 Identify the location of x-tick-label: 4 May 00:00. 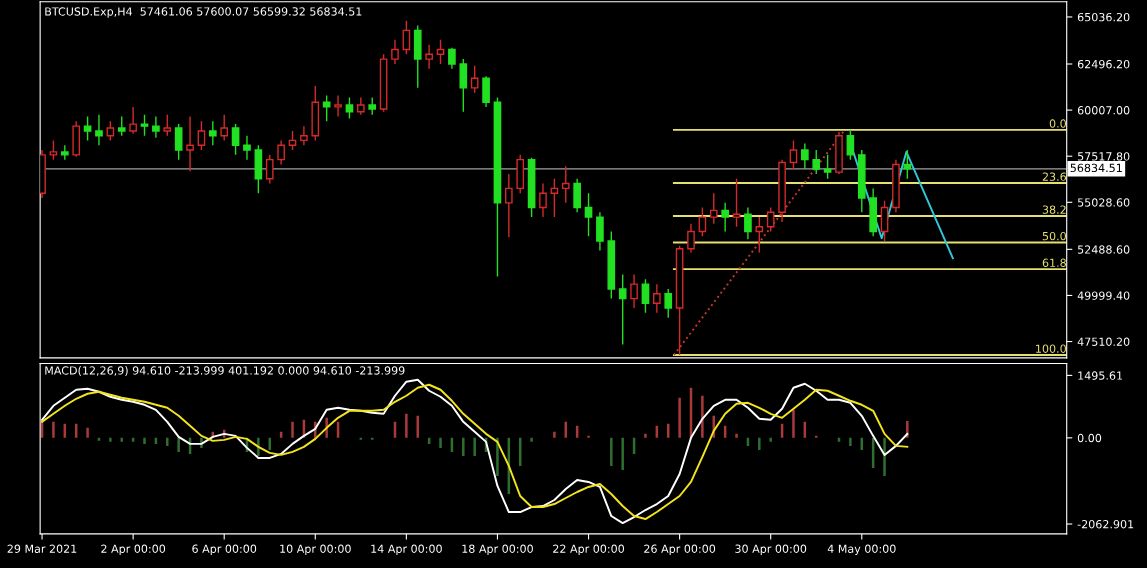
(861, 550).